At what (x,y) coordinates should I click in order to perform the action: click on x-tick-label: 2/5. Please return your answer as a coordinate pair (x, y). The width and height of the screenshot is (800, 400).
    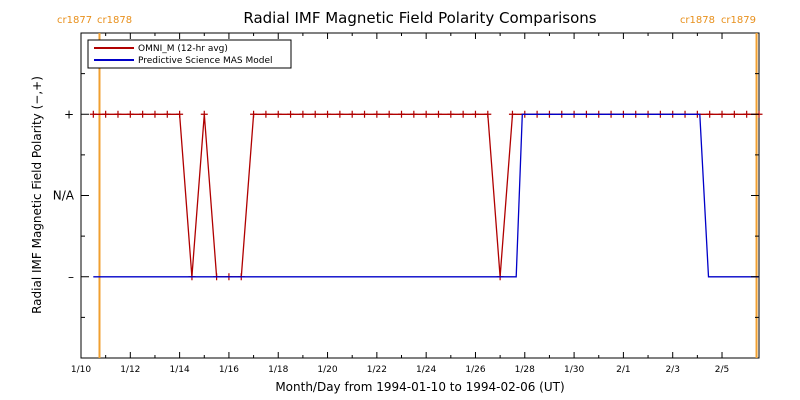
    Looking at the image, I should click on (722, 370).